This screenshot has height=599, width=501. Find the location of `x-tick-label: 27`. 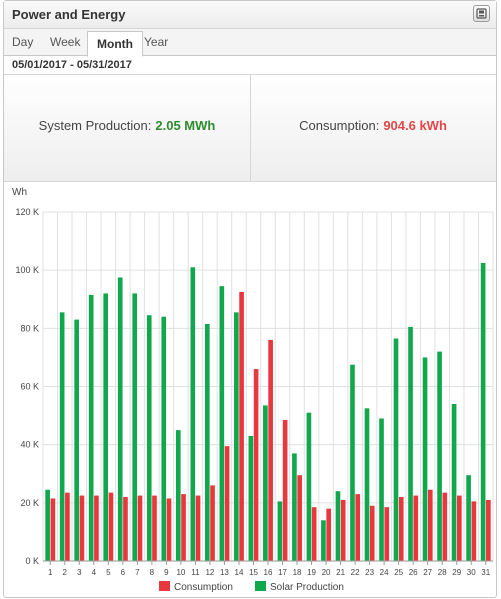

x-tick-label: 27 is located at coordinates (427, 572).